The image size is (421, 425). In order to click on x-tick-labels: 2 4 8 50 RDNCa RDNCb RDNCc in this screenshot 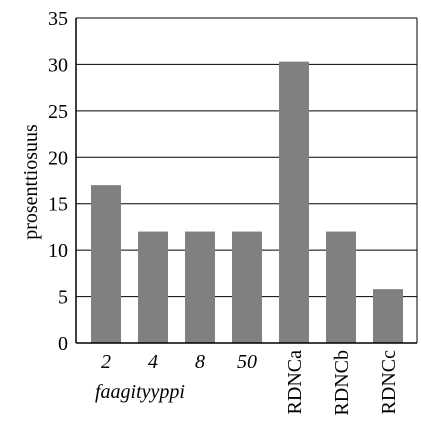, I will do `click(250, 383)`.